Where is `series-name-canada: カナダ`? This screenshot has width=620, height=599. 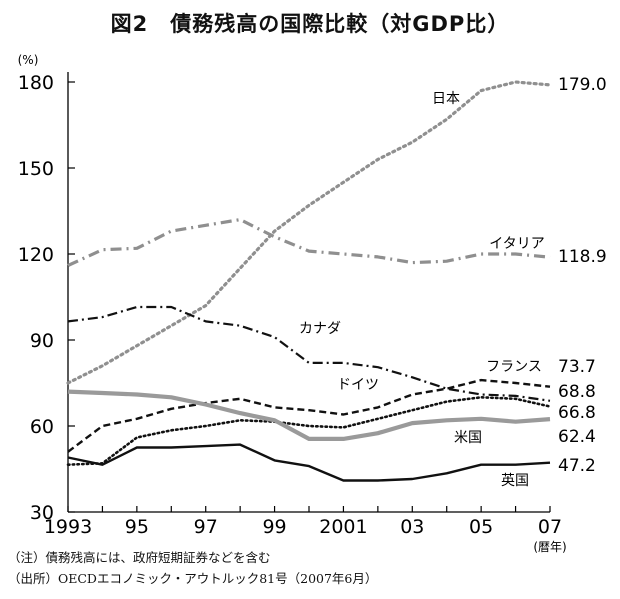 series-name-canada: カナダ is located at coordinates (320, 329).